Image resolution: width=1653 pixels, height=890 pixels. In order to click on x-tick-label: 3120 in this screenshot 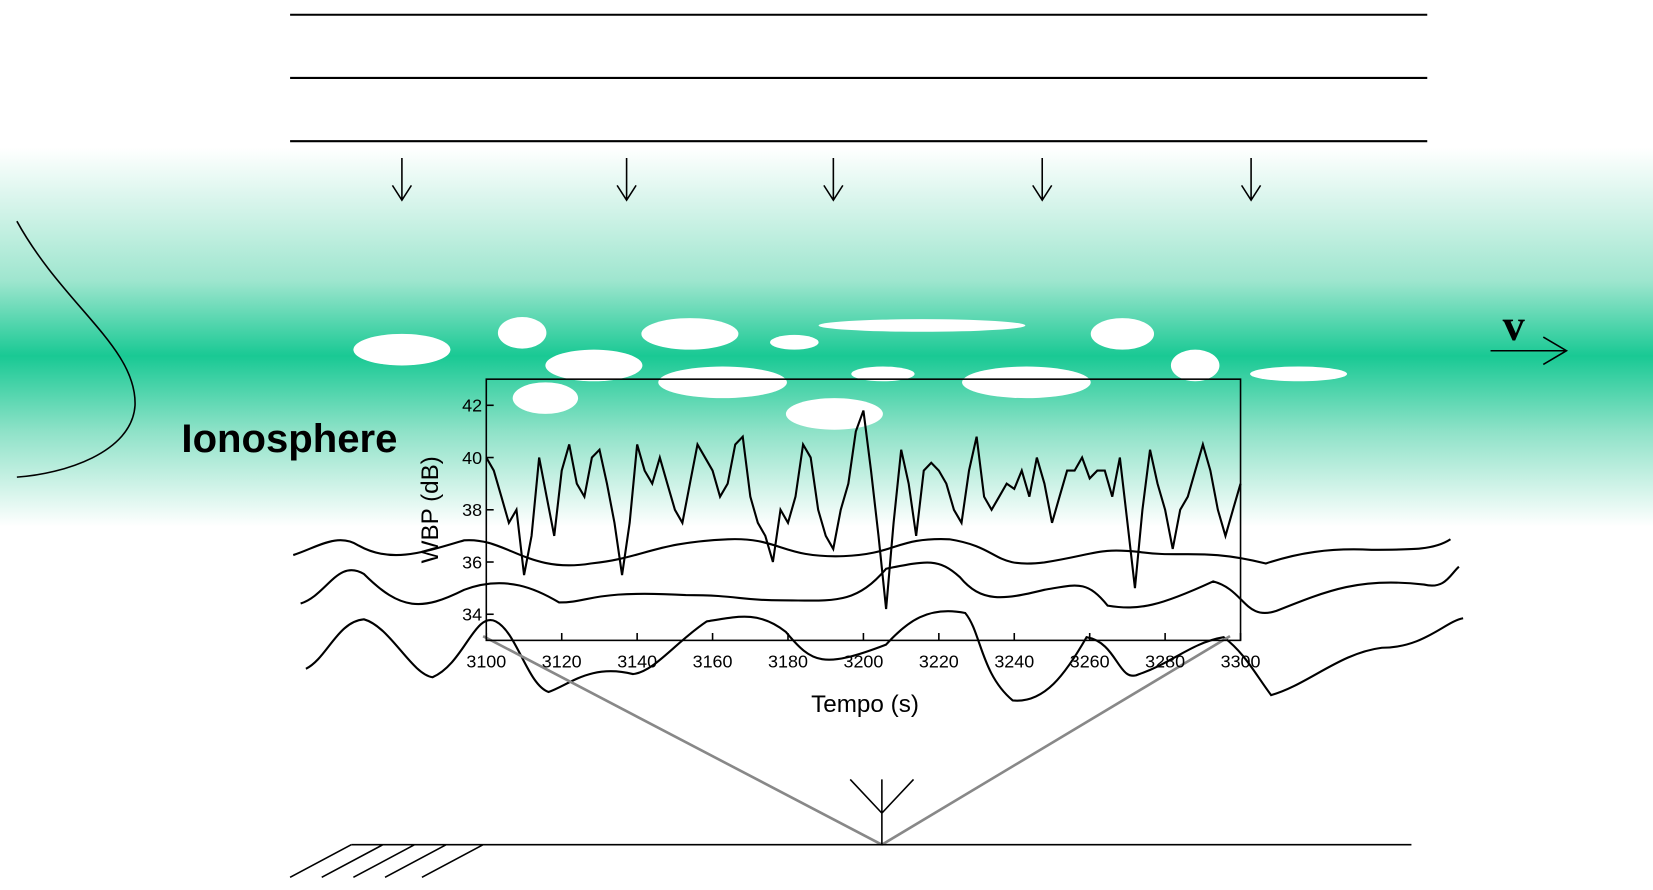, I will do `click(562, 662)`.